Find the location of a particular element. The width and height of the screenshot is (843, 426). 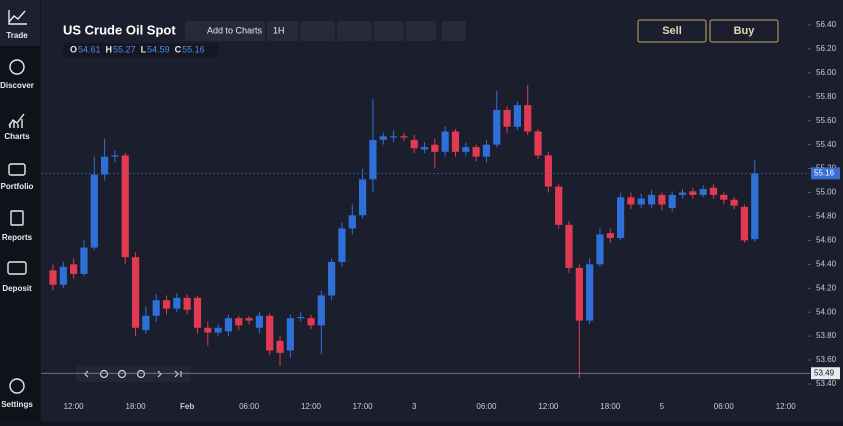

interval-label: 1H is located at coordinates (279, 30).